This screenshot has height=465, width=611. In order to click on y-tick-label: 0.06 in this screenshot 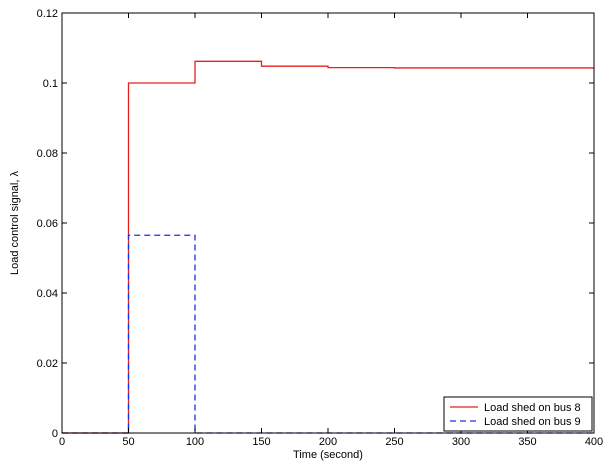, I will do `click(47, 224)`.